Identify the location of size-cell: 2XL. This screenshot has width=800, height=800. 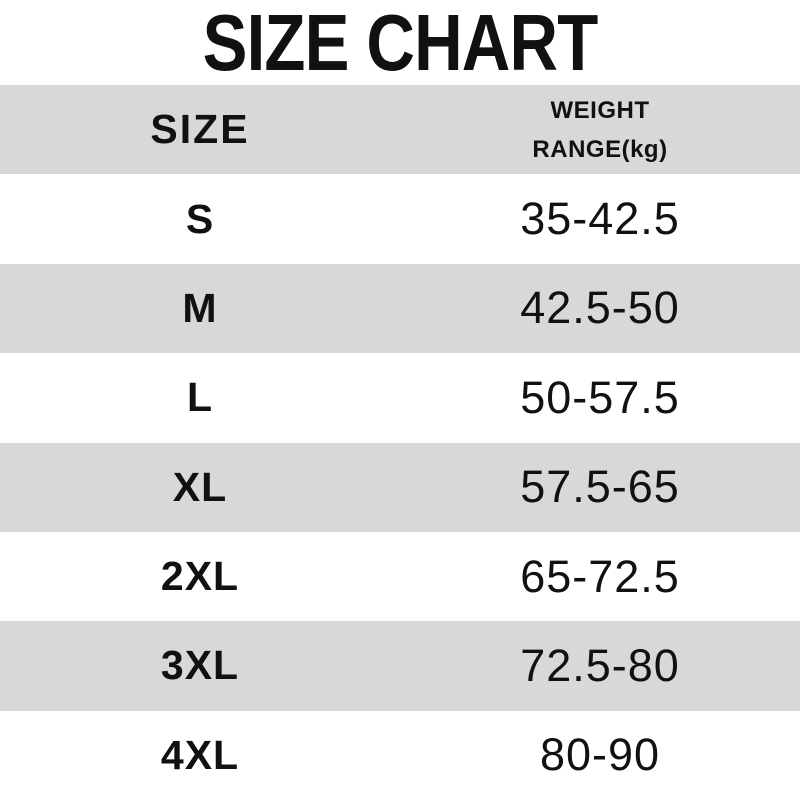
(200, 576).